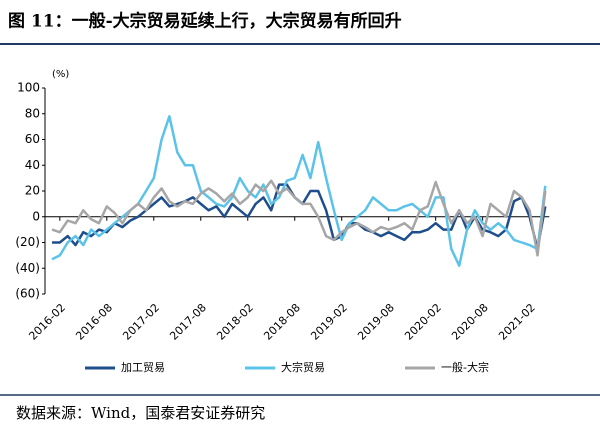  Describe the element at coordinates (205, 21) in the screenshot. I see `chart-title: 图 11：一般-大宗贸易延续上行，大宗贸易有所回升` at that location.